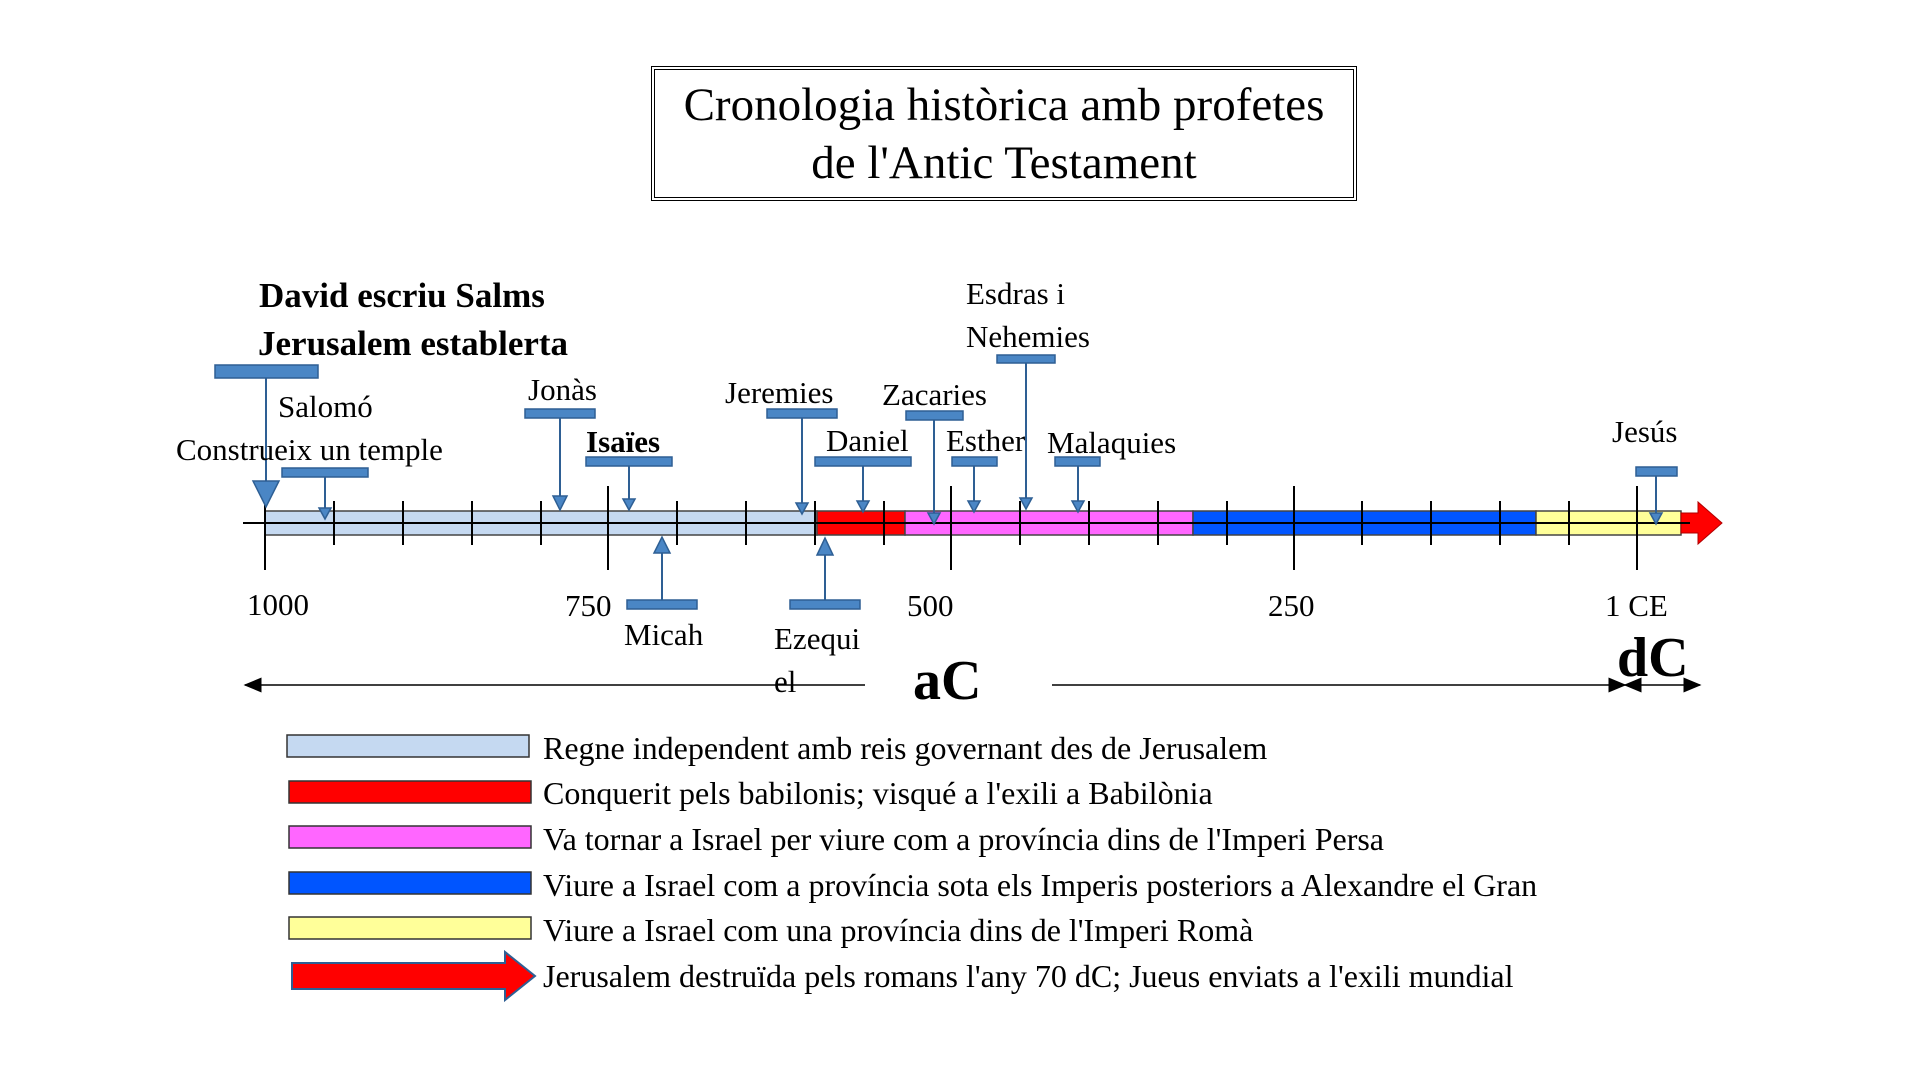  What do you see at coordinates (662, 604) in the screenshot?
I see `marker-micah` at bounding box center [662, 604].